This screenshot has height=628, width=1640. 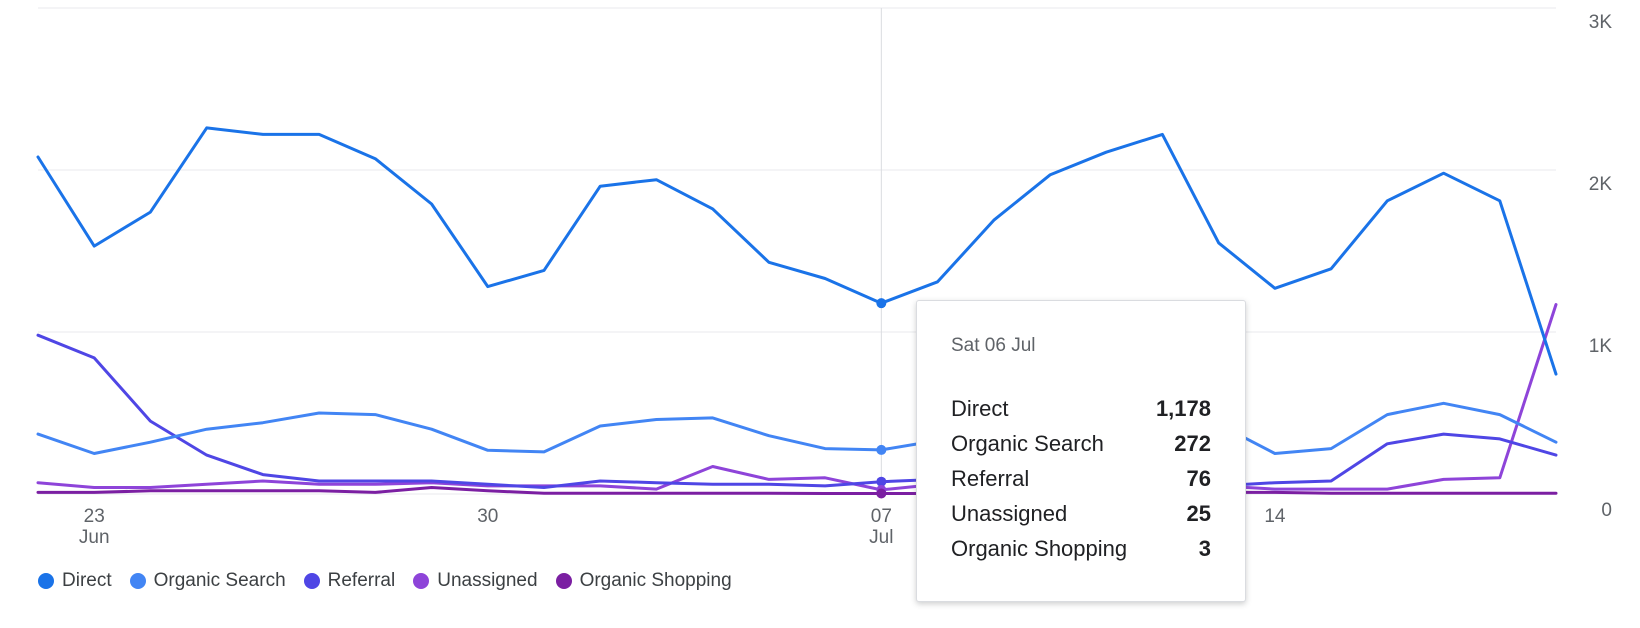 What do you see at coordinates (421, 581) in the screenshot?
I see `legend-swatch-unassigned` at bounding box center [421, 581].